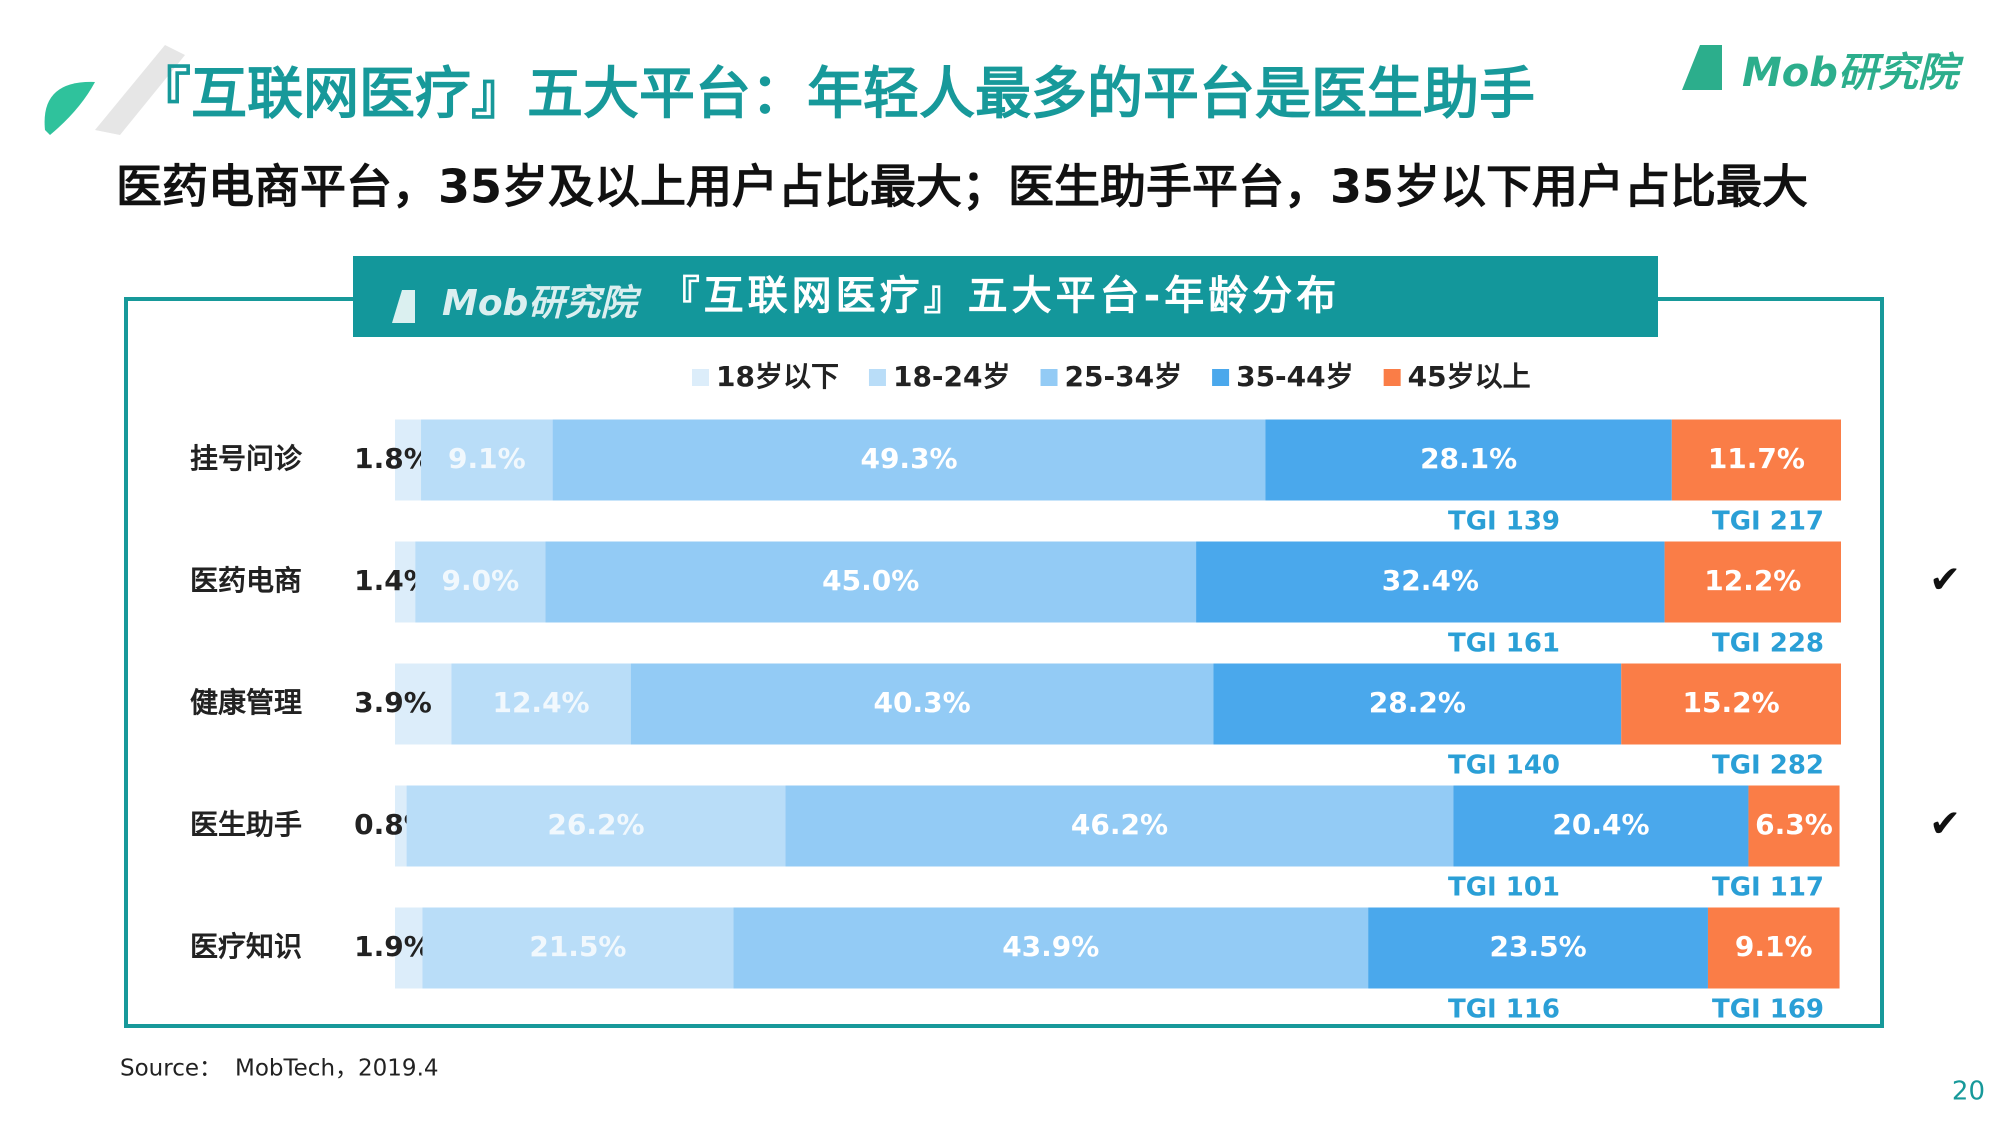 This screenshot has height=1129, width=2000. I want to click on value-label: 40.3%, so click(921, 702).